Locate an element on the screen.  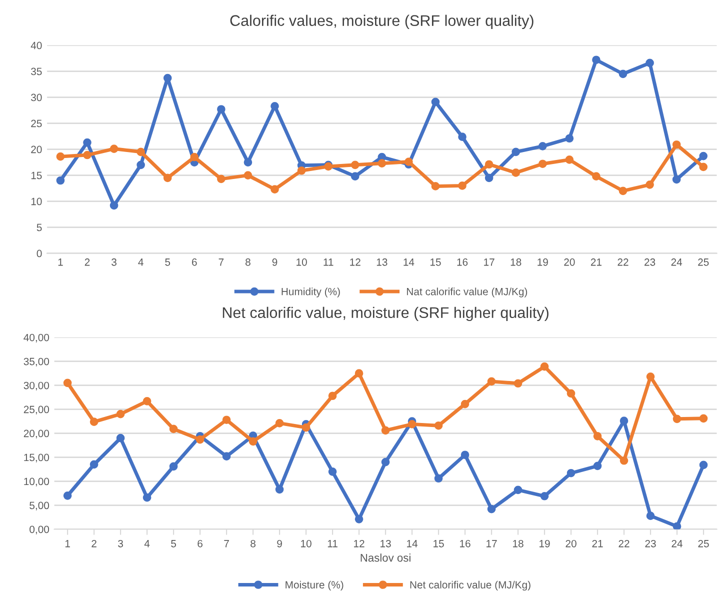
y-tick-label: 40 is located at coordinates (36, 46).